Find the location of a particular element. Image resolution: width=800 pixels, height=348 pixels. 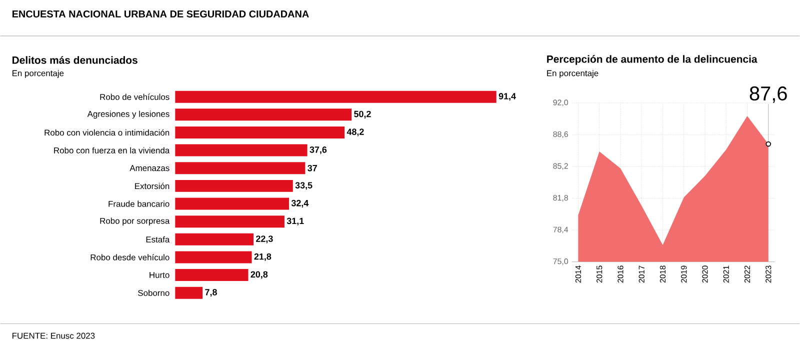

y-tick-label: Fraude bancario is located at coordinates (139, 203).